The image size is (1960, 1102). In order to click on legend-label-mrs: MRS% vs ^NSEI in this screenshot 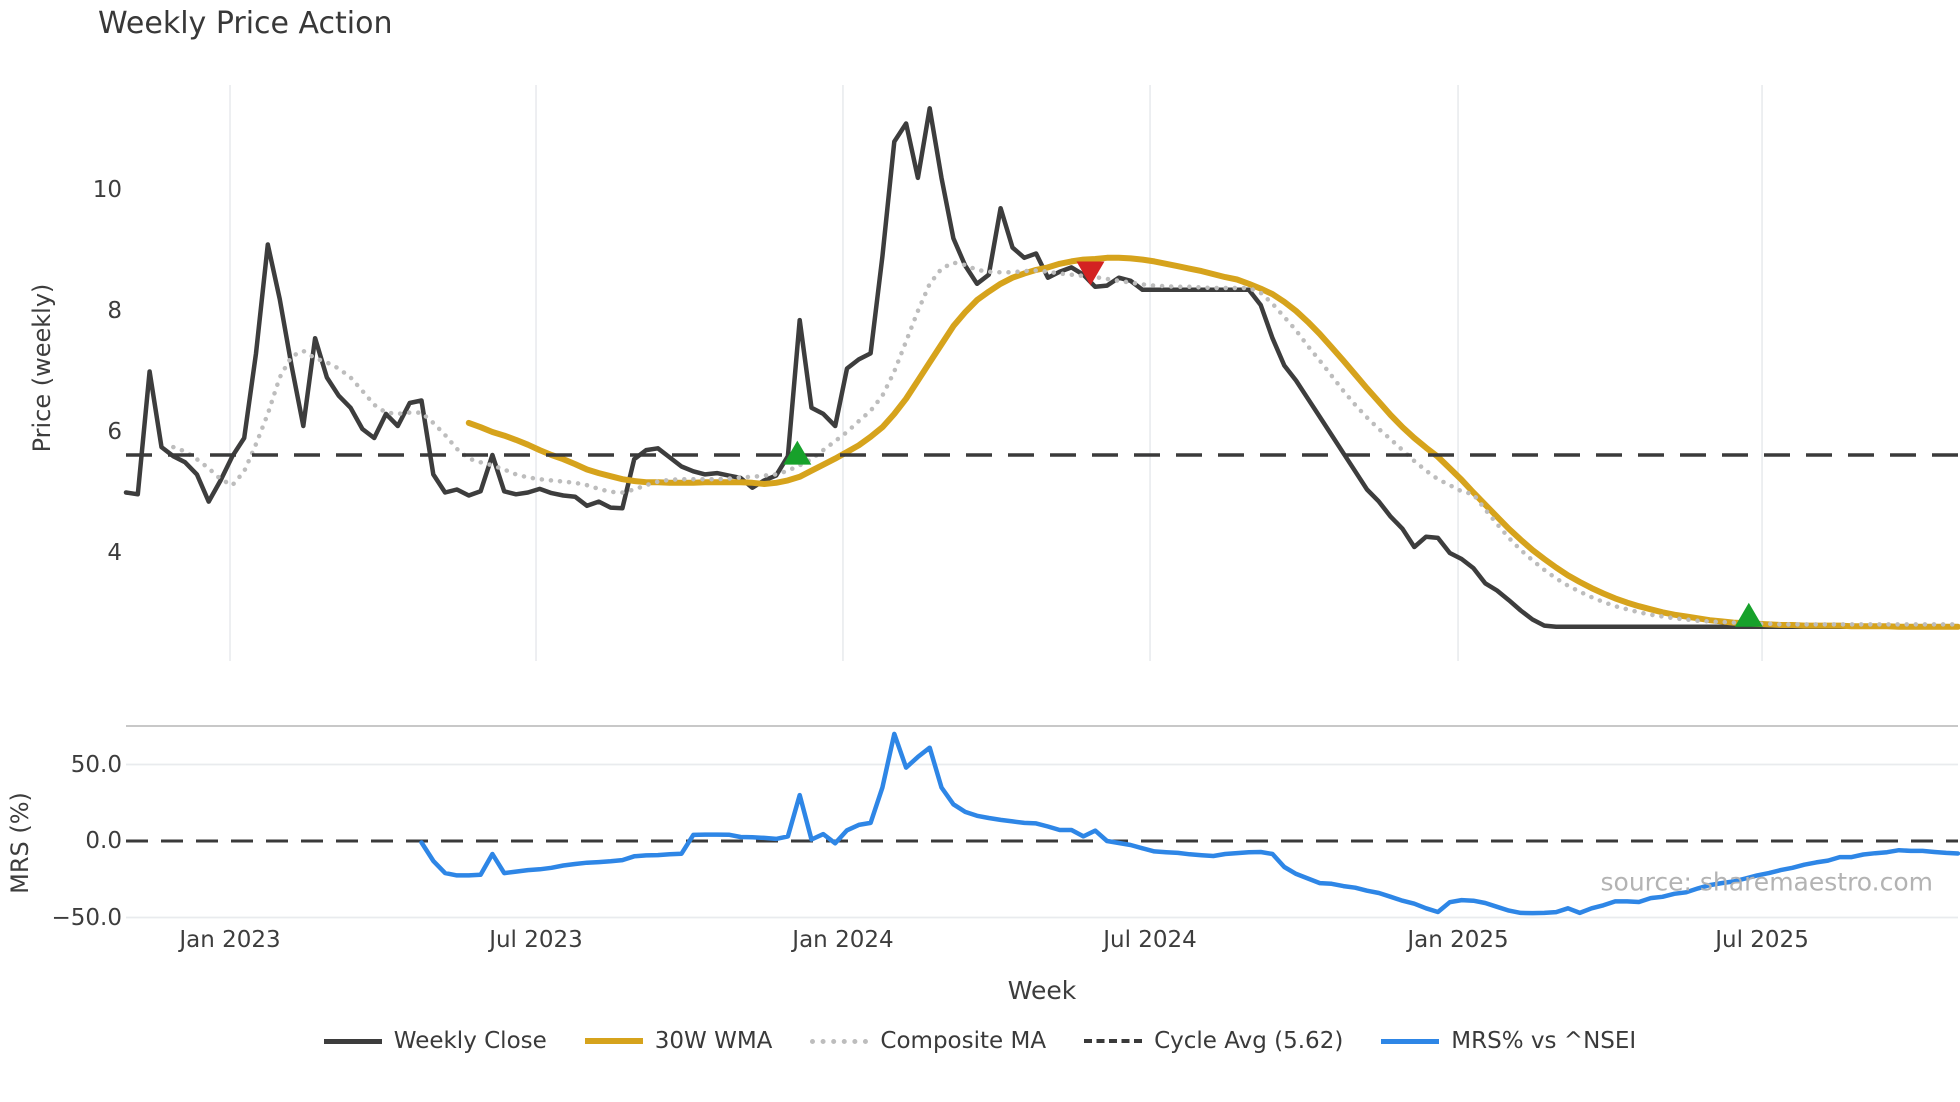, I will do `click(1544, 1041)`.